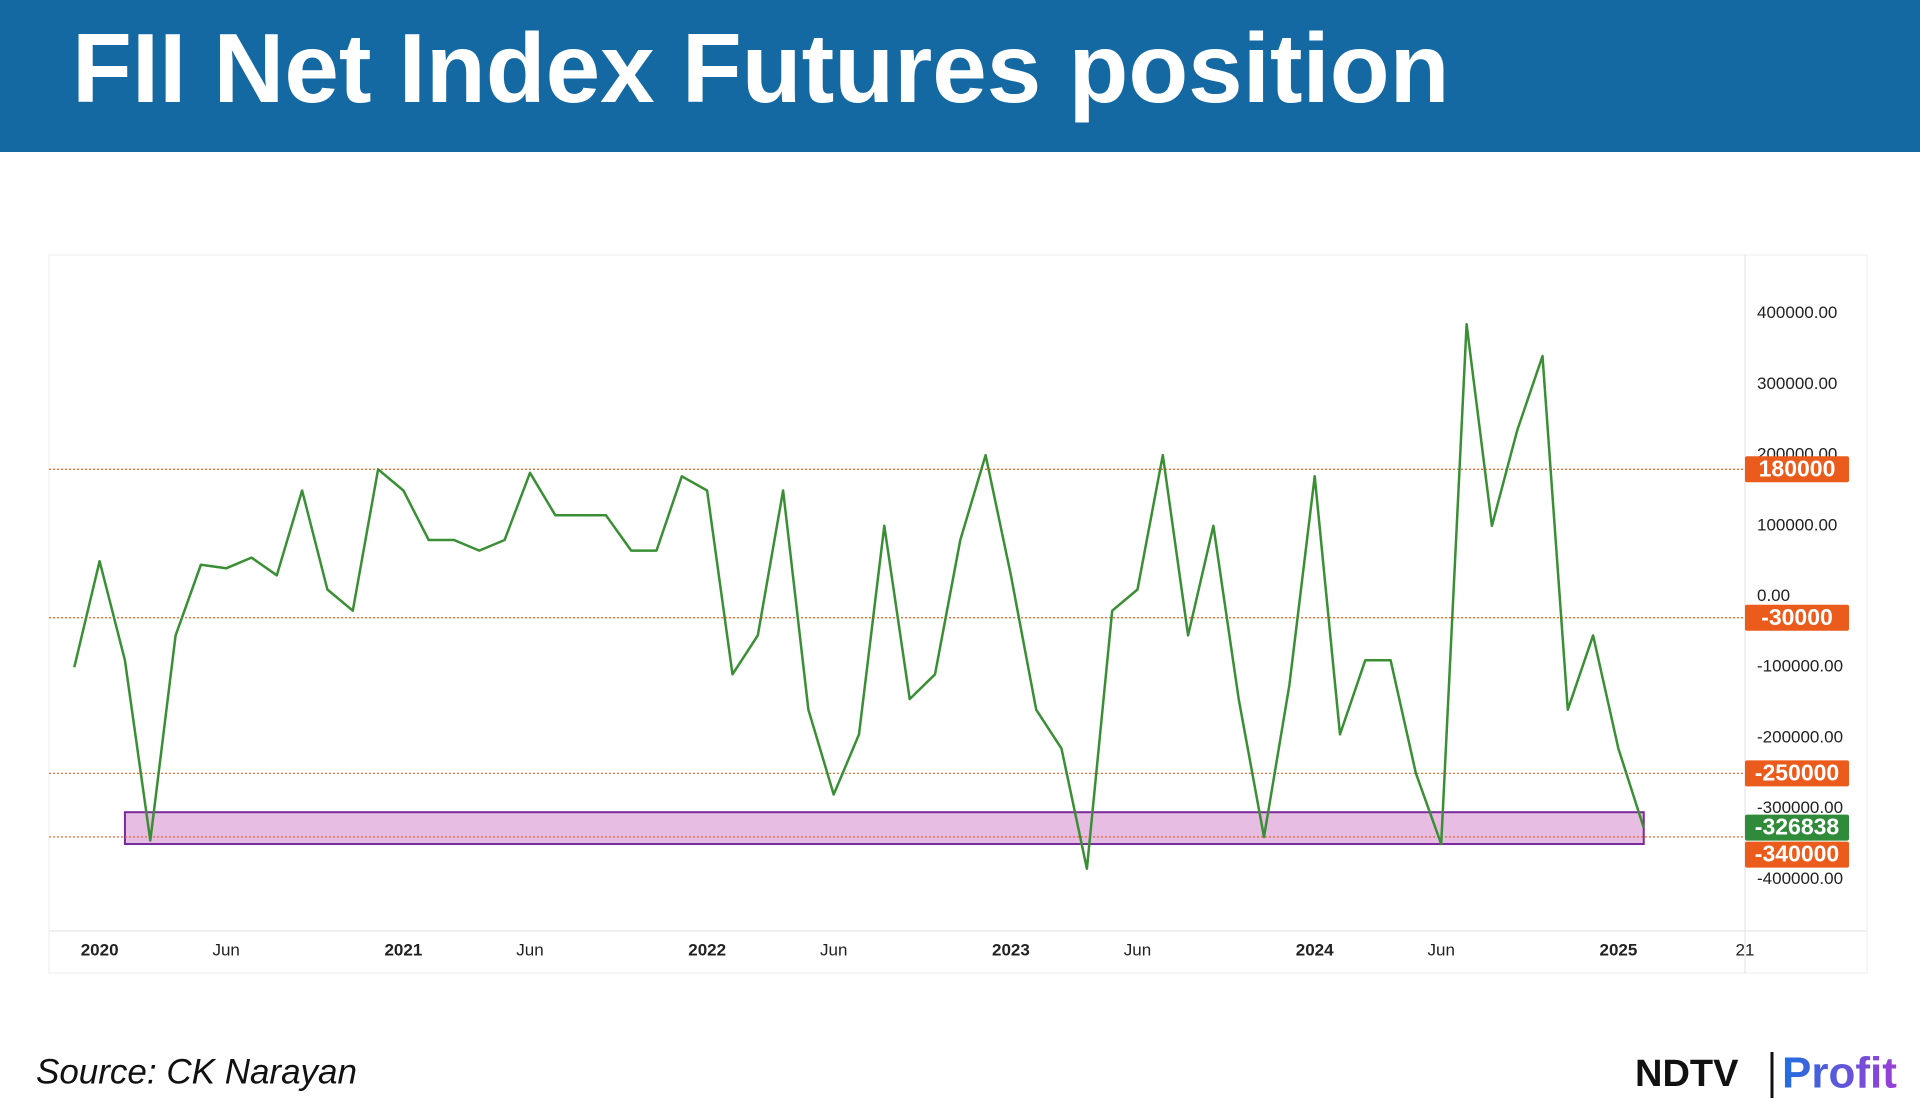  Describe the element at coordinates (1315, 949) in the screenshot. I see `x-tick-label: 2024` at that location.